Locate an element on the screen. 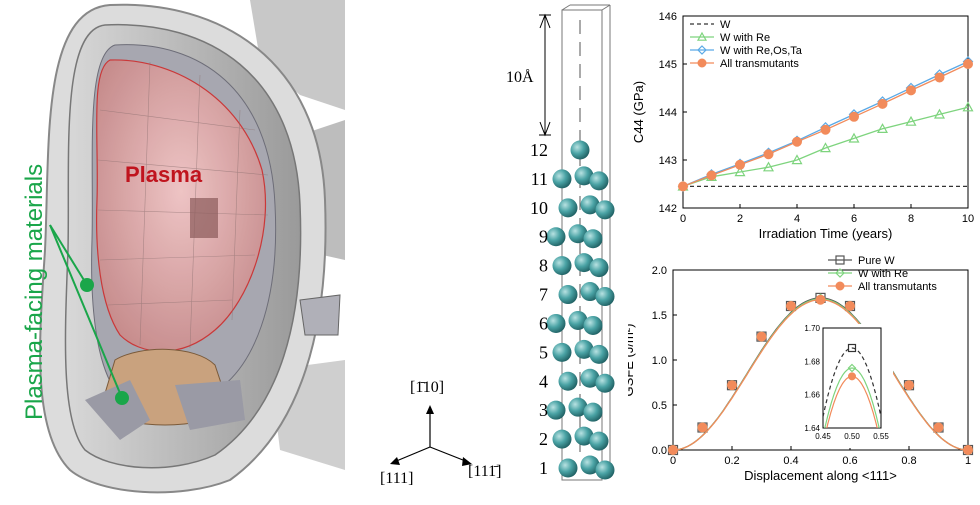  c44-xtick-label: 10 is located at coordinates (968, 219).